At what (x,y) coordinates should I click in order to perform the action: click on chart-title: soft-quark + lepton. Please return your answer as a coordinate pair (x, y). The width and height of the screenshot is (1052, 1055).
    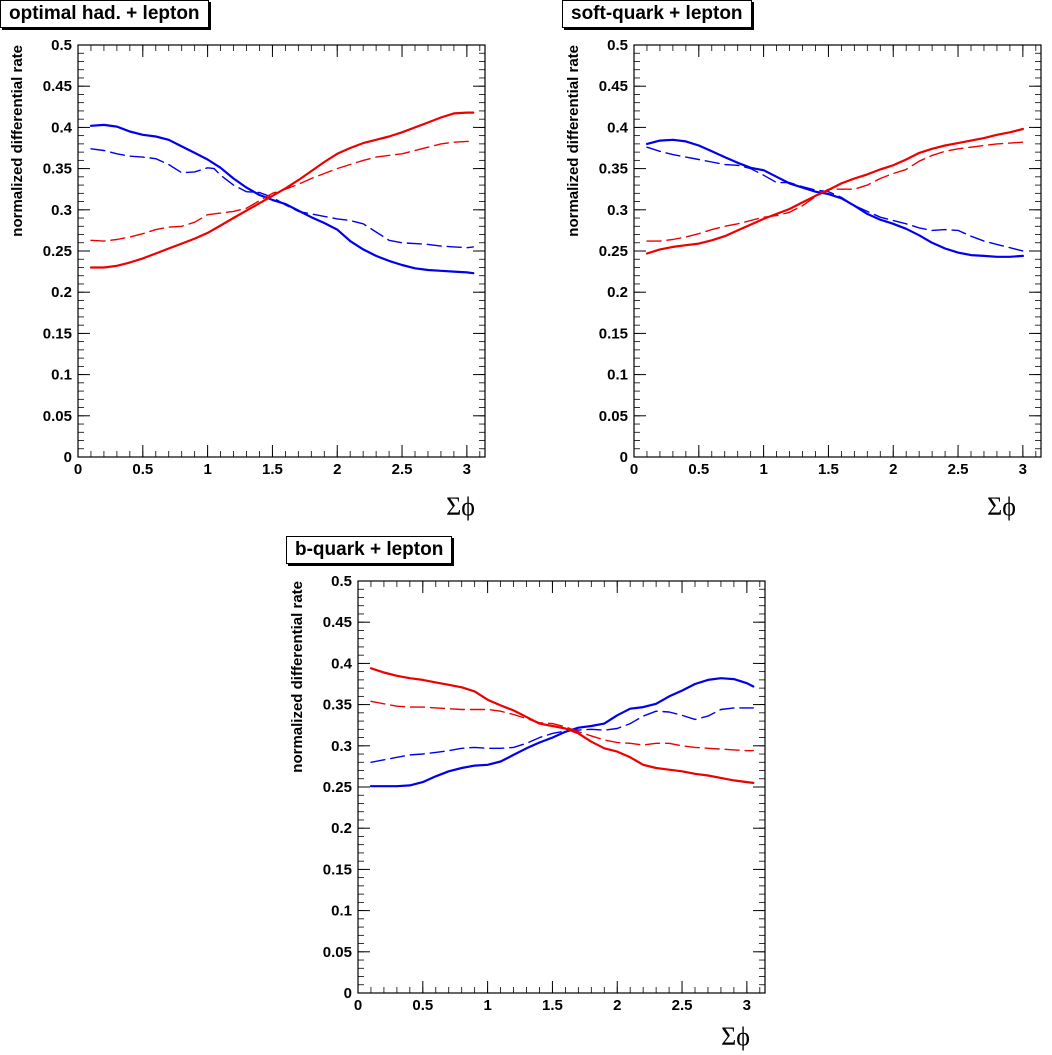
    Looking at the image, I should click on (657, 14).